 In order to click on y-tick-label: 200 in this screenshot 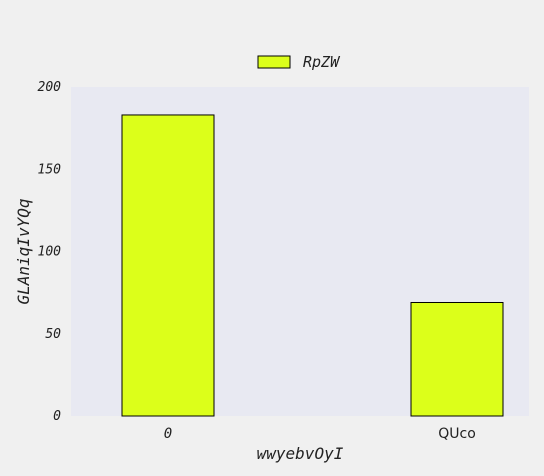, I will do `click(50, 87)`.